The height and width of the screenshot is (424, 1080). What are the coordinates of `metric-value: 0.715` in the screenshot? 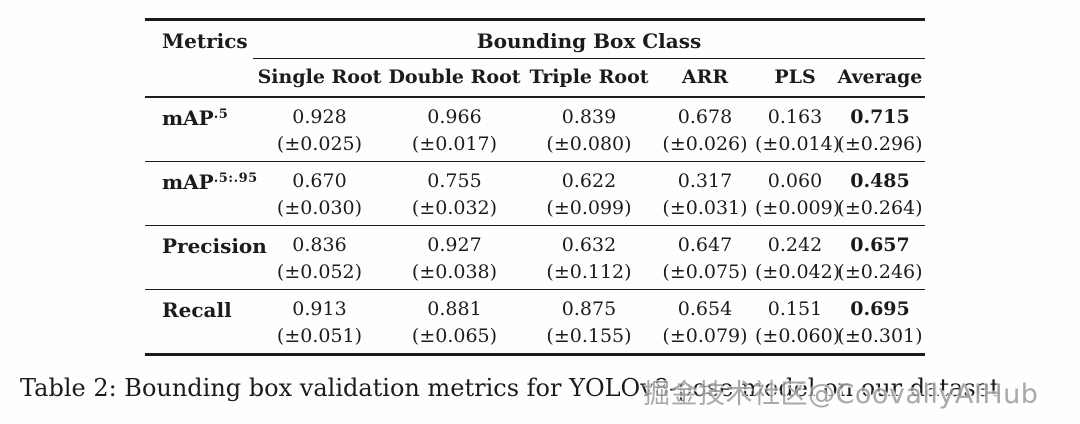 It's located at (880, 117).